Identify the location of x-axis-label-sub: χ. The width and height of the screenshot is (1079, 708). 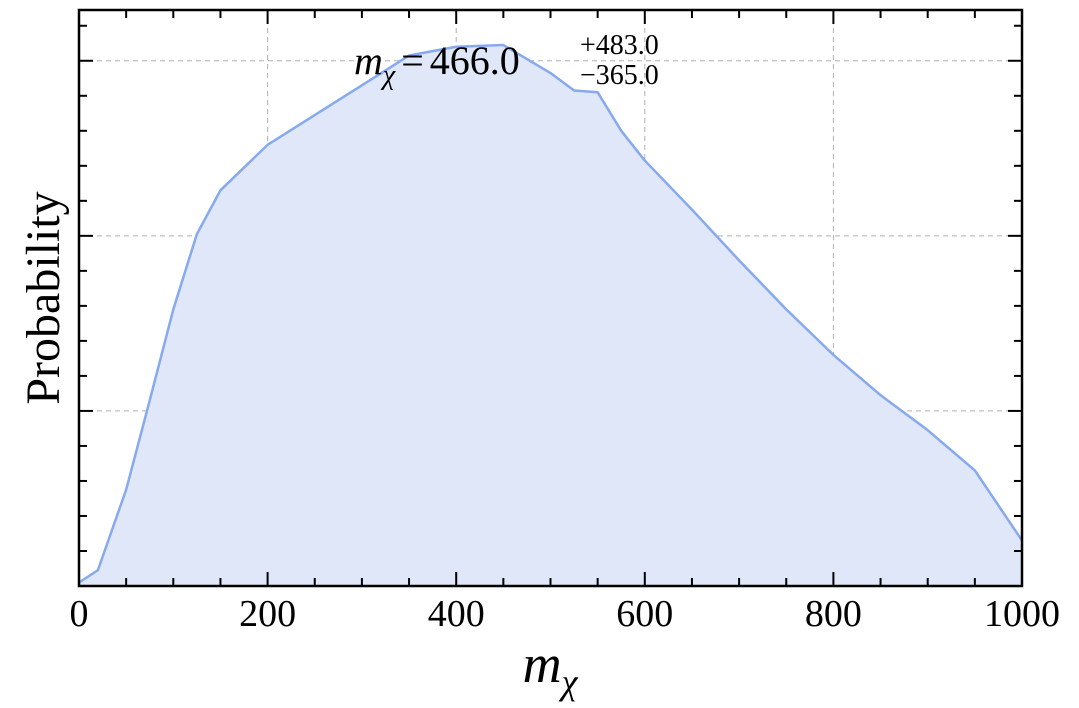
(569, 682).